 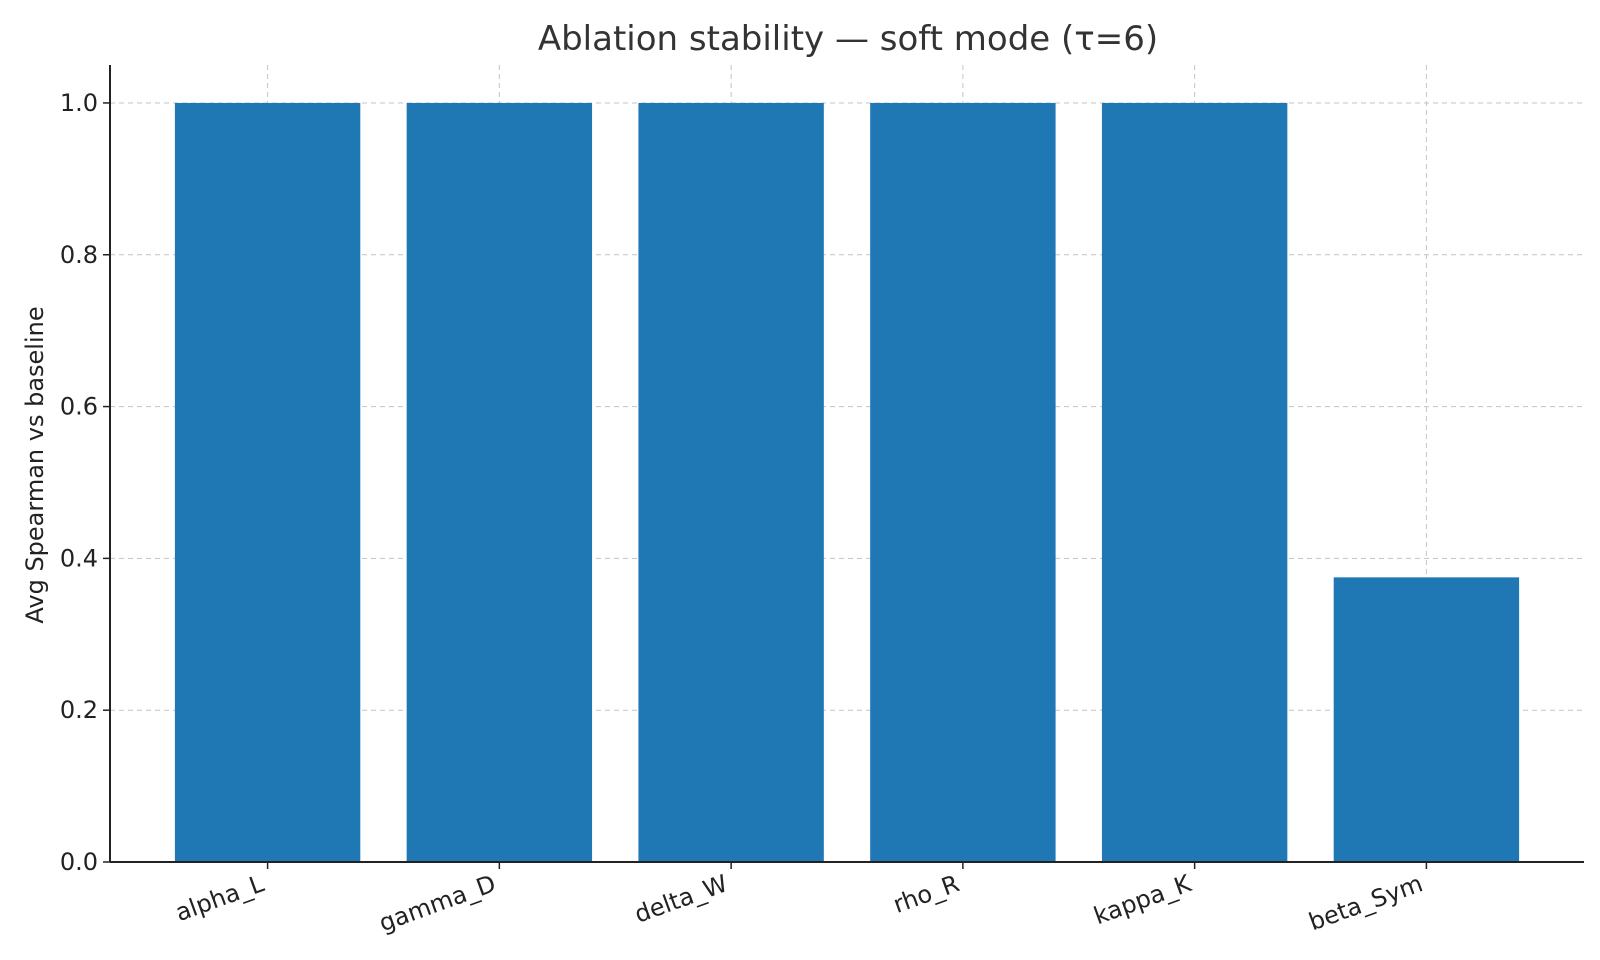 I want to click on y-tick-label: 0.2, so click(x=79, y=710).